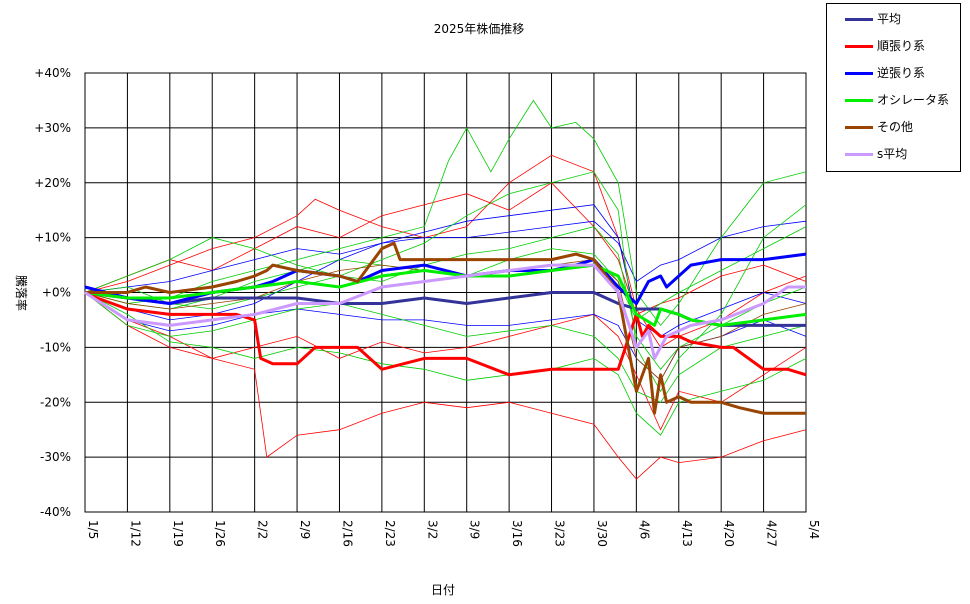 This screenshot has width=970, height=604. What do you see at coordinates (479, 28) in the screenshot?
I see `chart-title: 2025年株価推移` at bounding box center [479, 28].